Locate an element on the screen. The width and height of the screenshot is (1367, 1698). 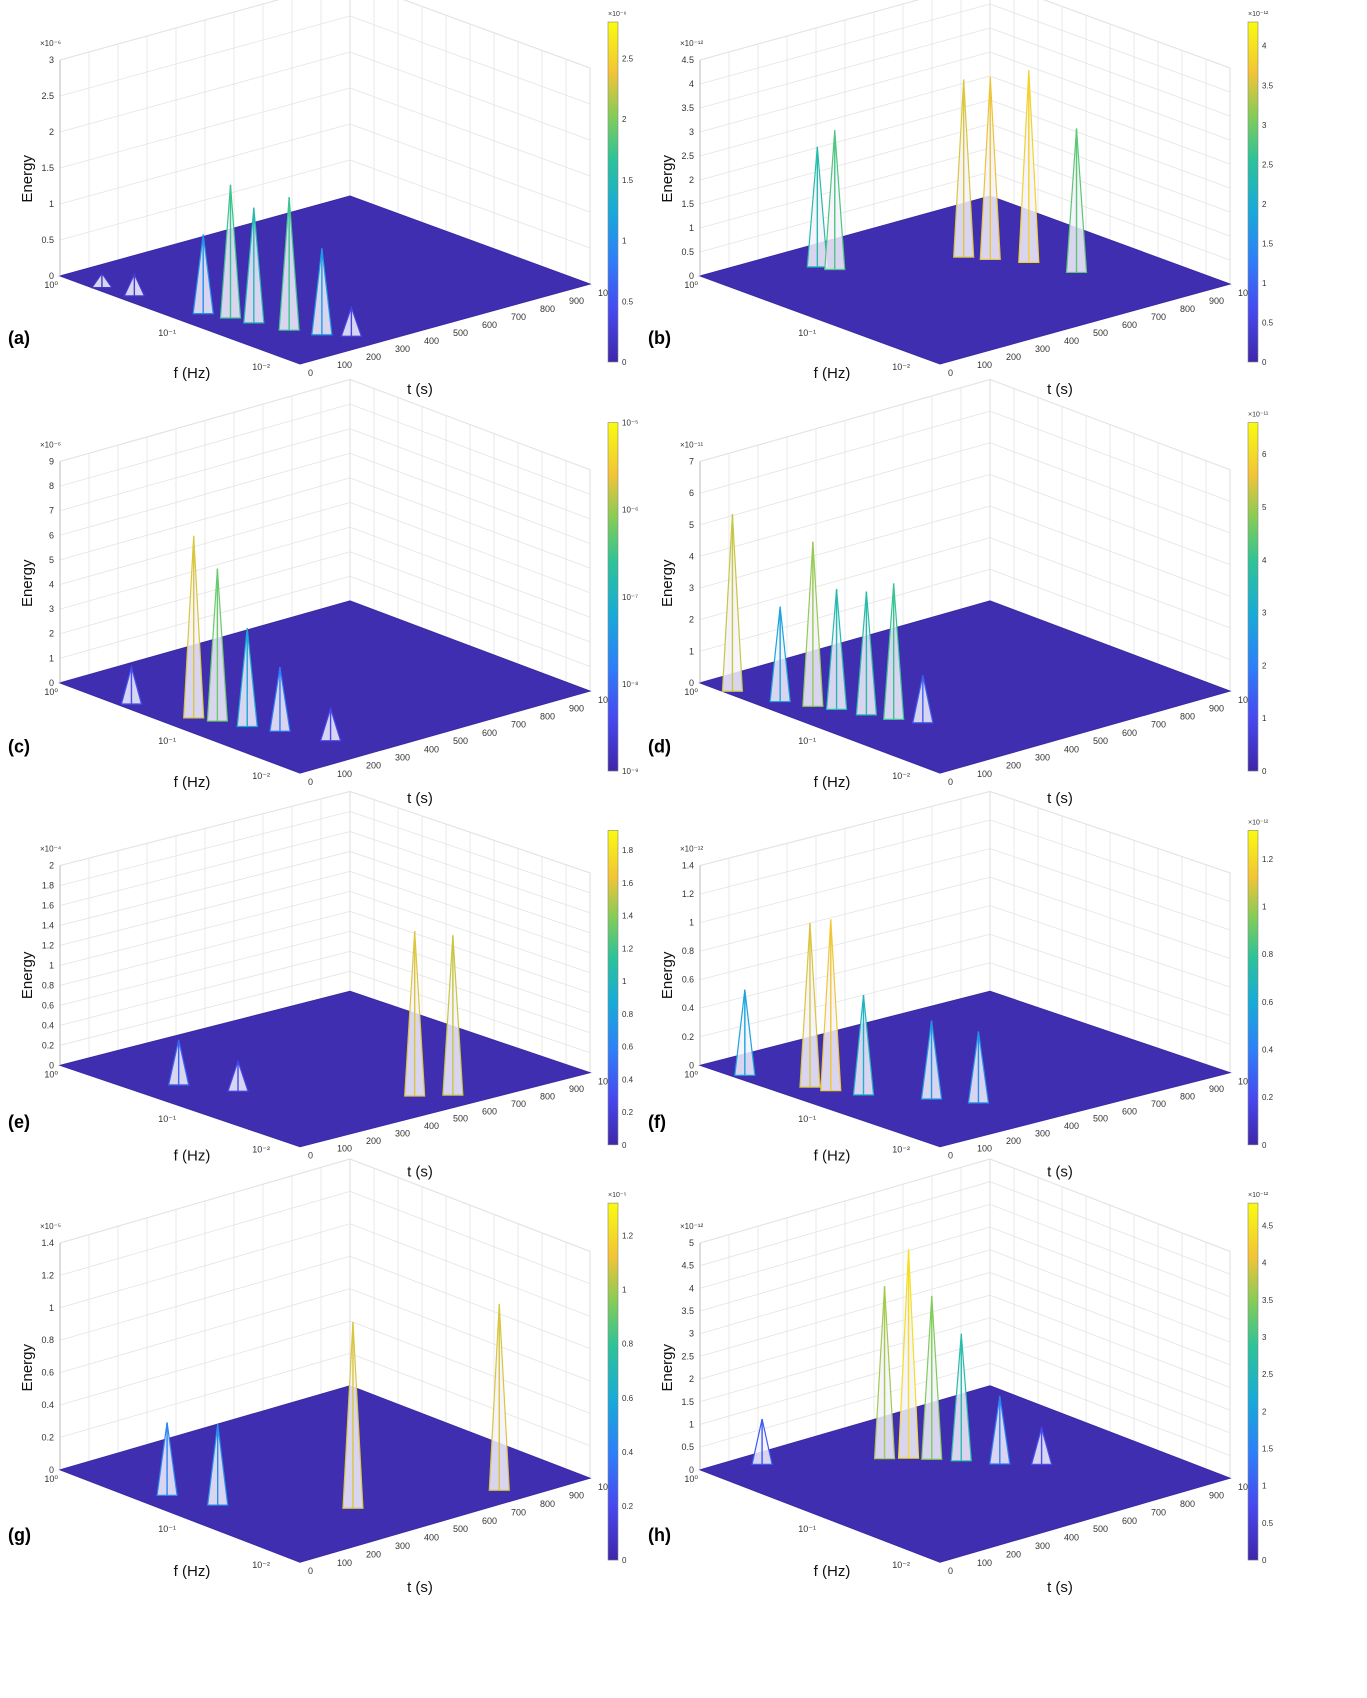
t-tick-label: 900 is located at coordinates (576, 301).